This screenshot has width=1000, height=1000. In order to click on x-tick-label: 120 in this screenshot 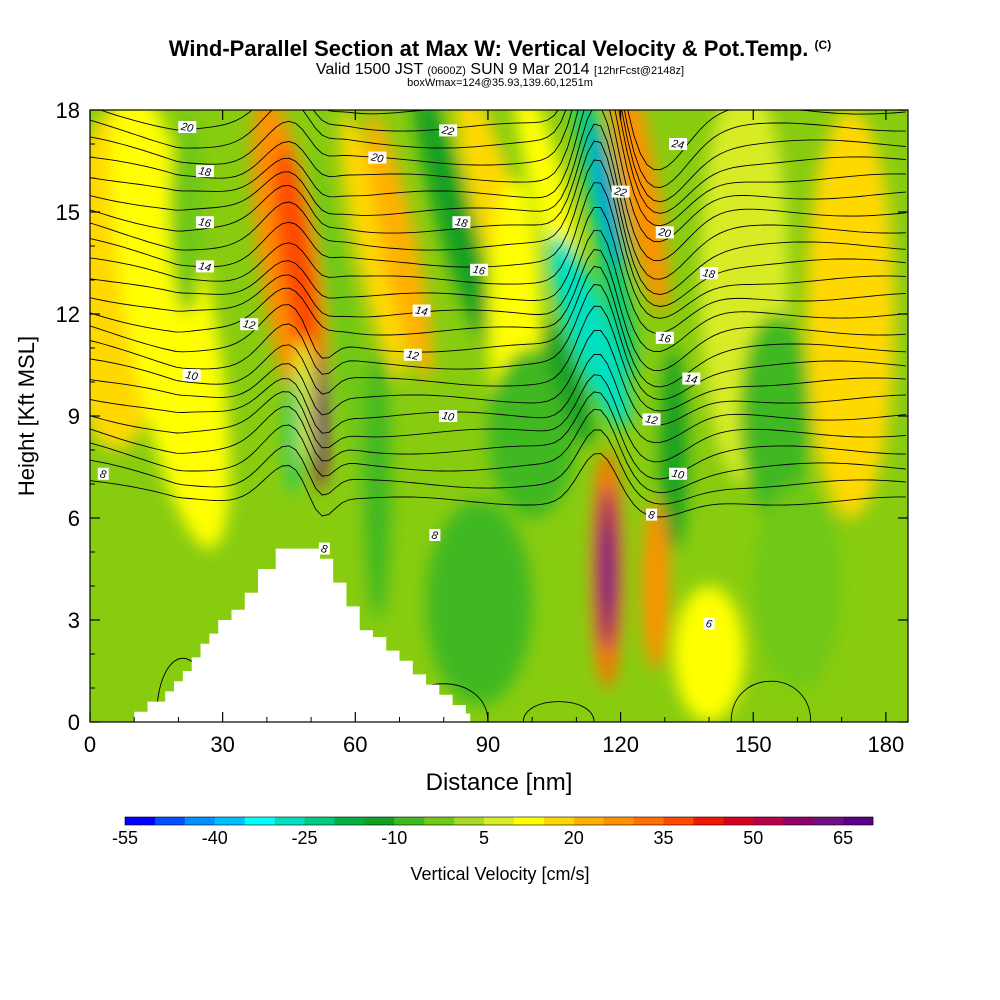, I will do `click(620, 744)`.